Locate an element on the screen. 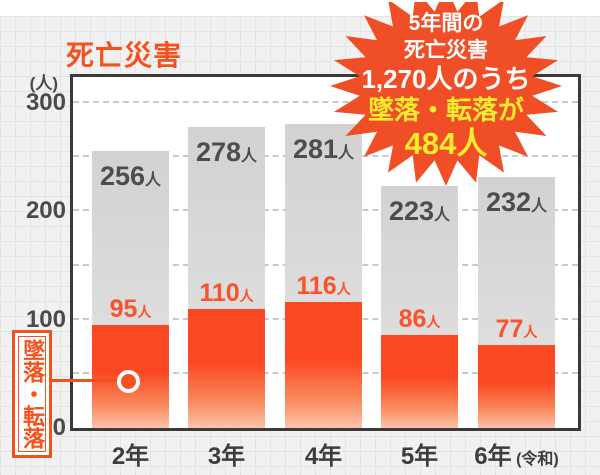  badge-text-block: 5年間の 死亡災害 1,270人のうち 墜落・転落が 484人 is located at coordinates (446, 85).